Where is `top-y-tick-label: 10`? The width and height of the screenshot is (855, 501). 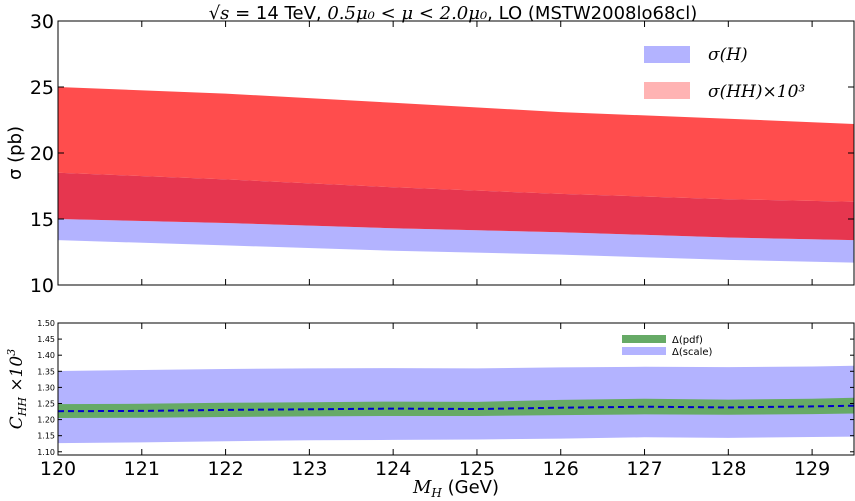 top-y-tick-label: 10 is located at coordinates (42, 286).